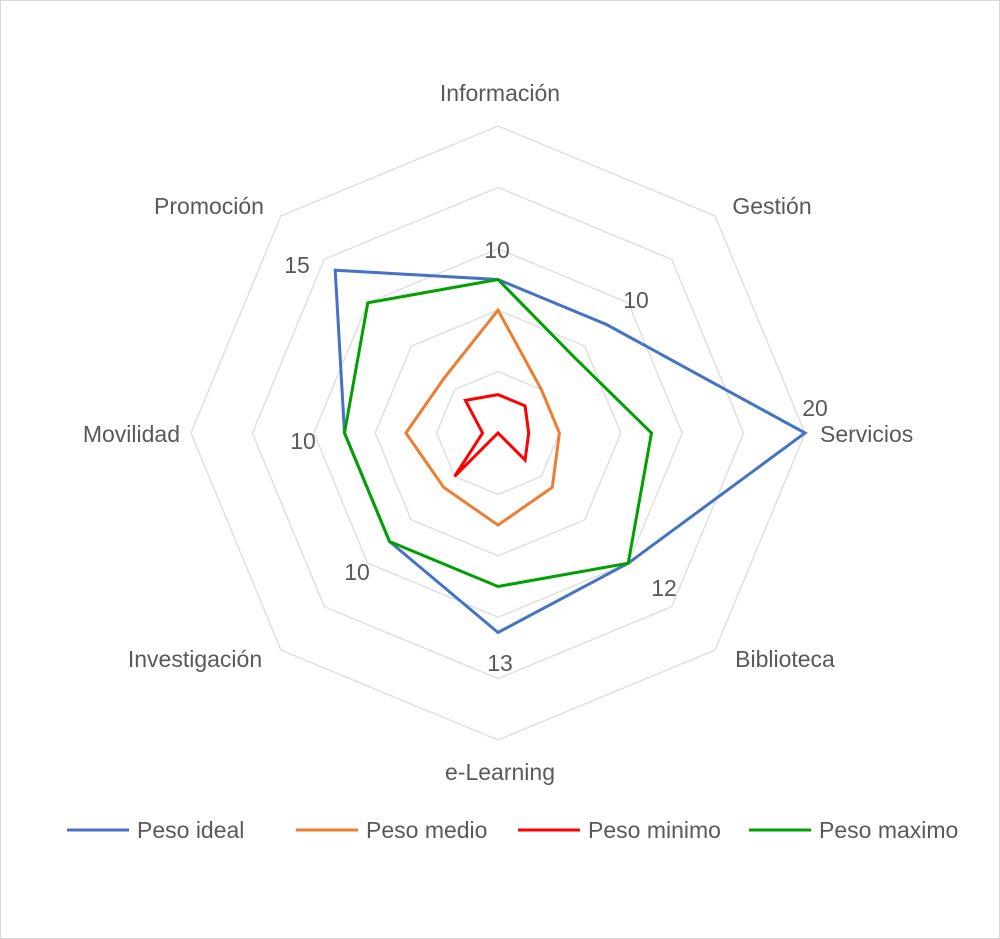  I want to click on series-peso-maximo, so click(498, 433).